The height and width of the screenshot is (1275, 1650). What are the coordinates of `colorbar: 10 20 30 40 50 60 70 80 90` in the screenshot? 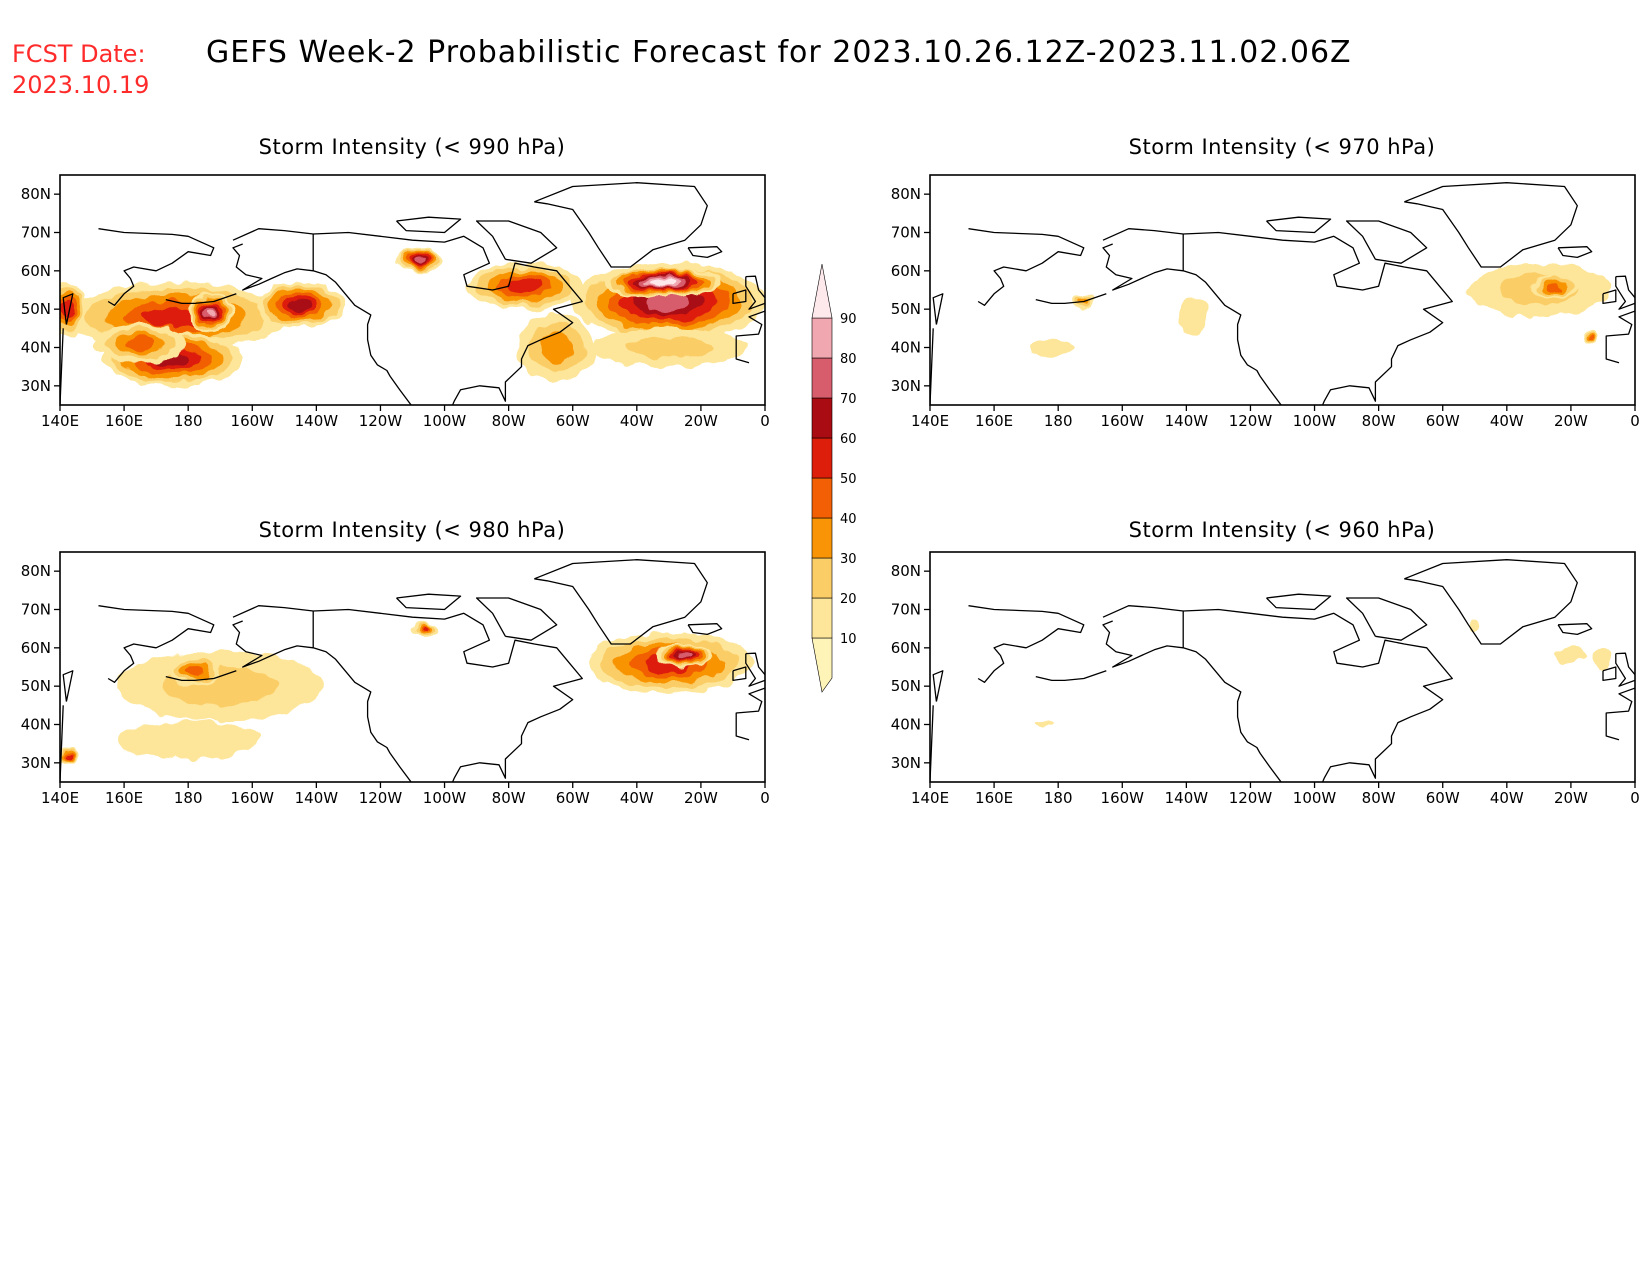 It's located at (834, 478).